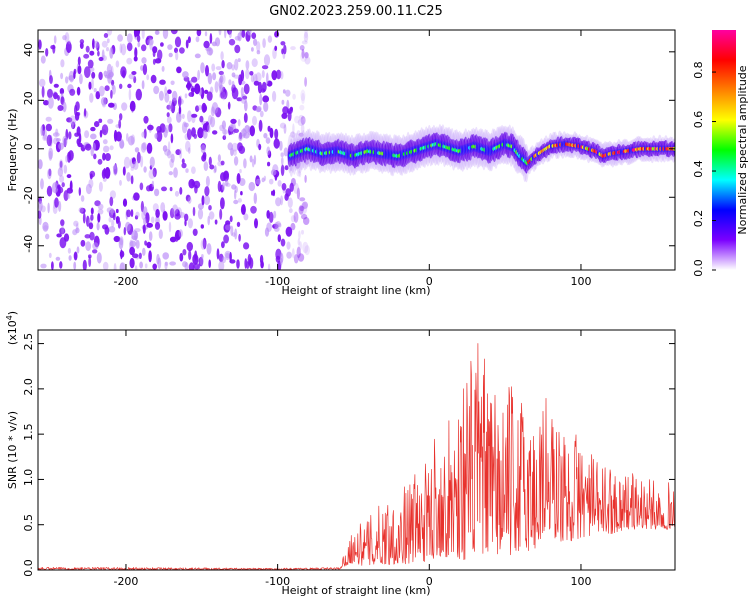 The width and height of the screenshot is (750, 600). What do you see at coordinates (28, 387) in the screenshot?
I see `snr-ytick-label: 2.0` at bounding box center [28, 387].